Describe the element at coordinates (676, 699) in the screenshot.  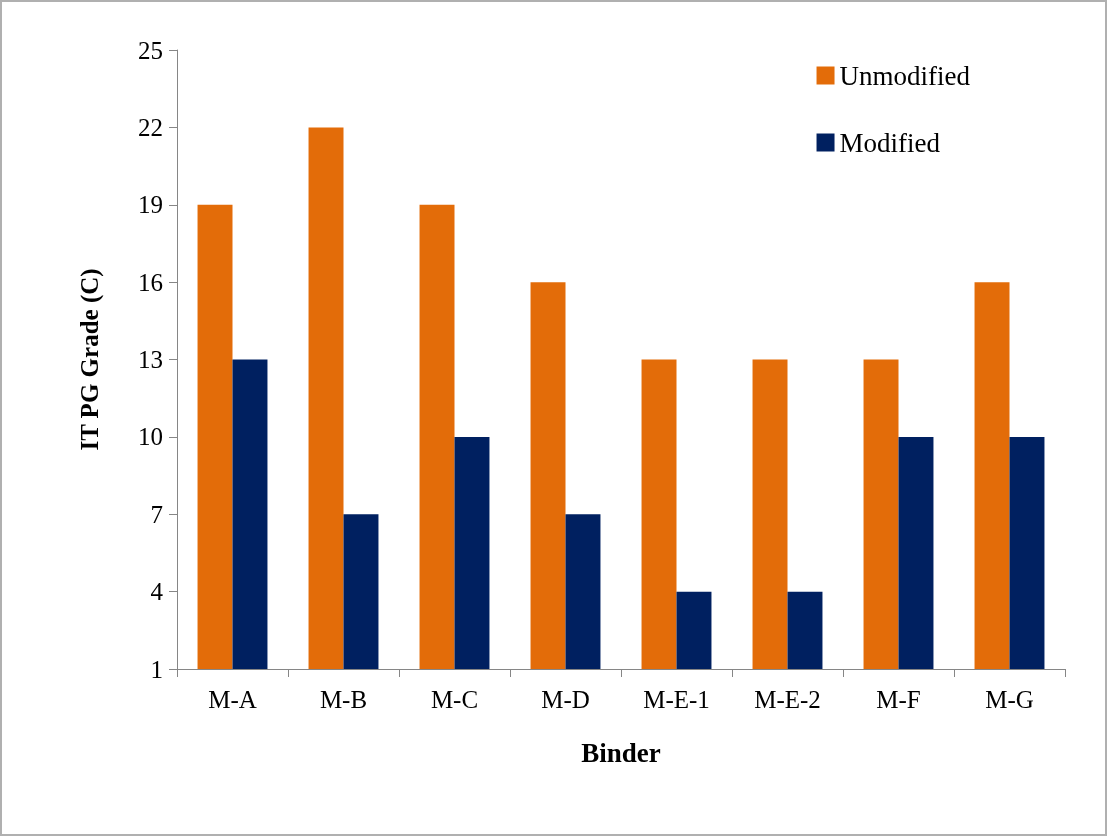
I see `x-tick-label: M-E-1` at that location.